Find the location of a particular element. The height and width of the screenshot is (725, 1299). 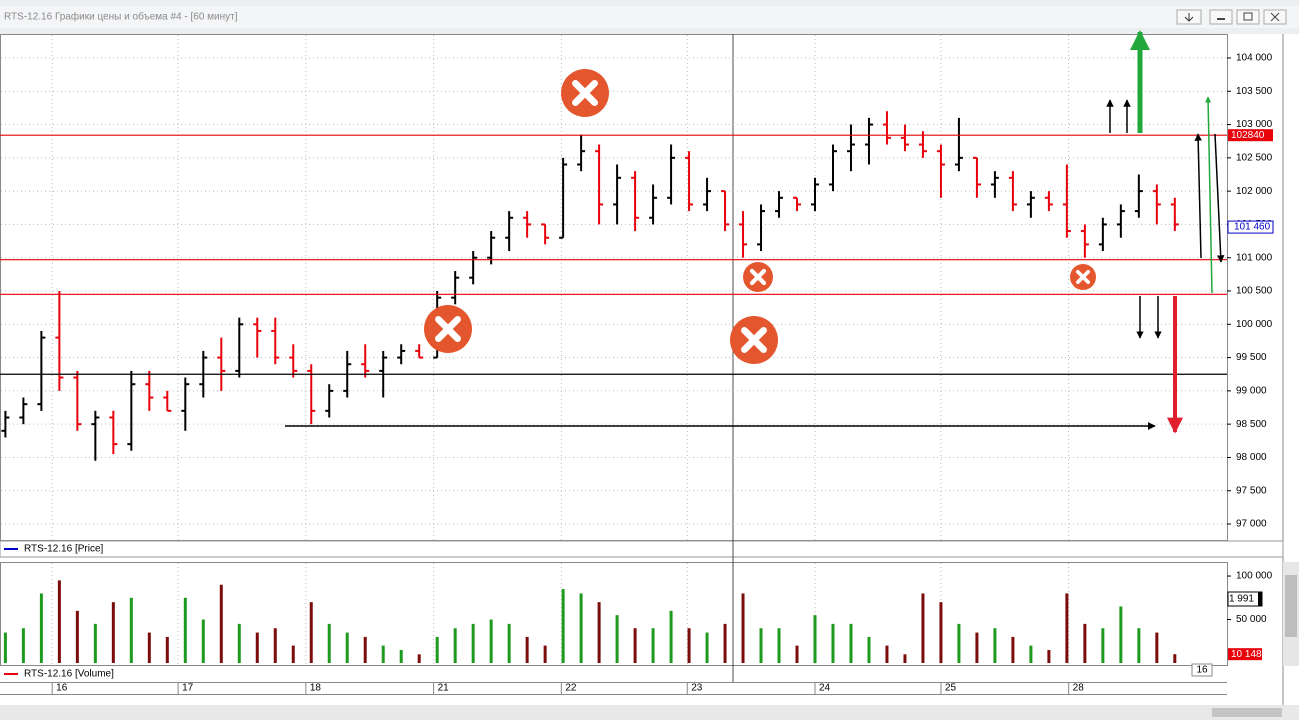

end-label: 16 is located at coordinates (1202, 670).